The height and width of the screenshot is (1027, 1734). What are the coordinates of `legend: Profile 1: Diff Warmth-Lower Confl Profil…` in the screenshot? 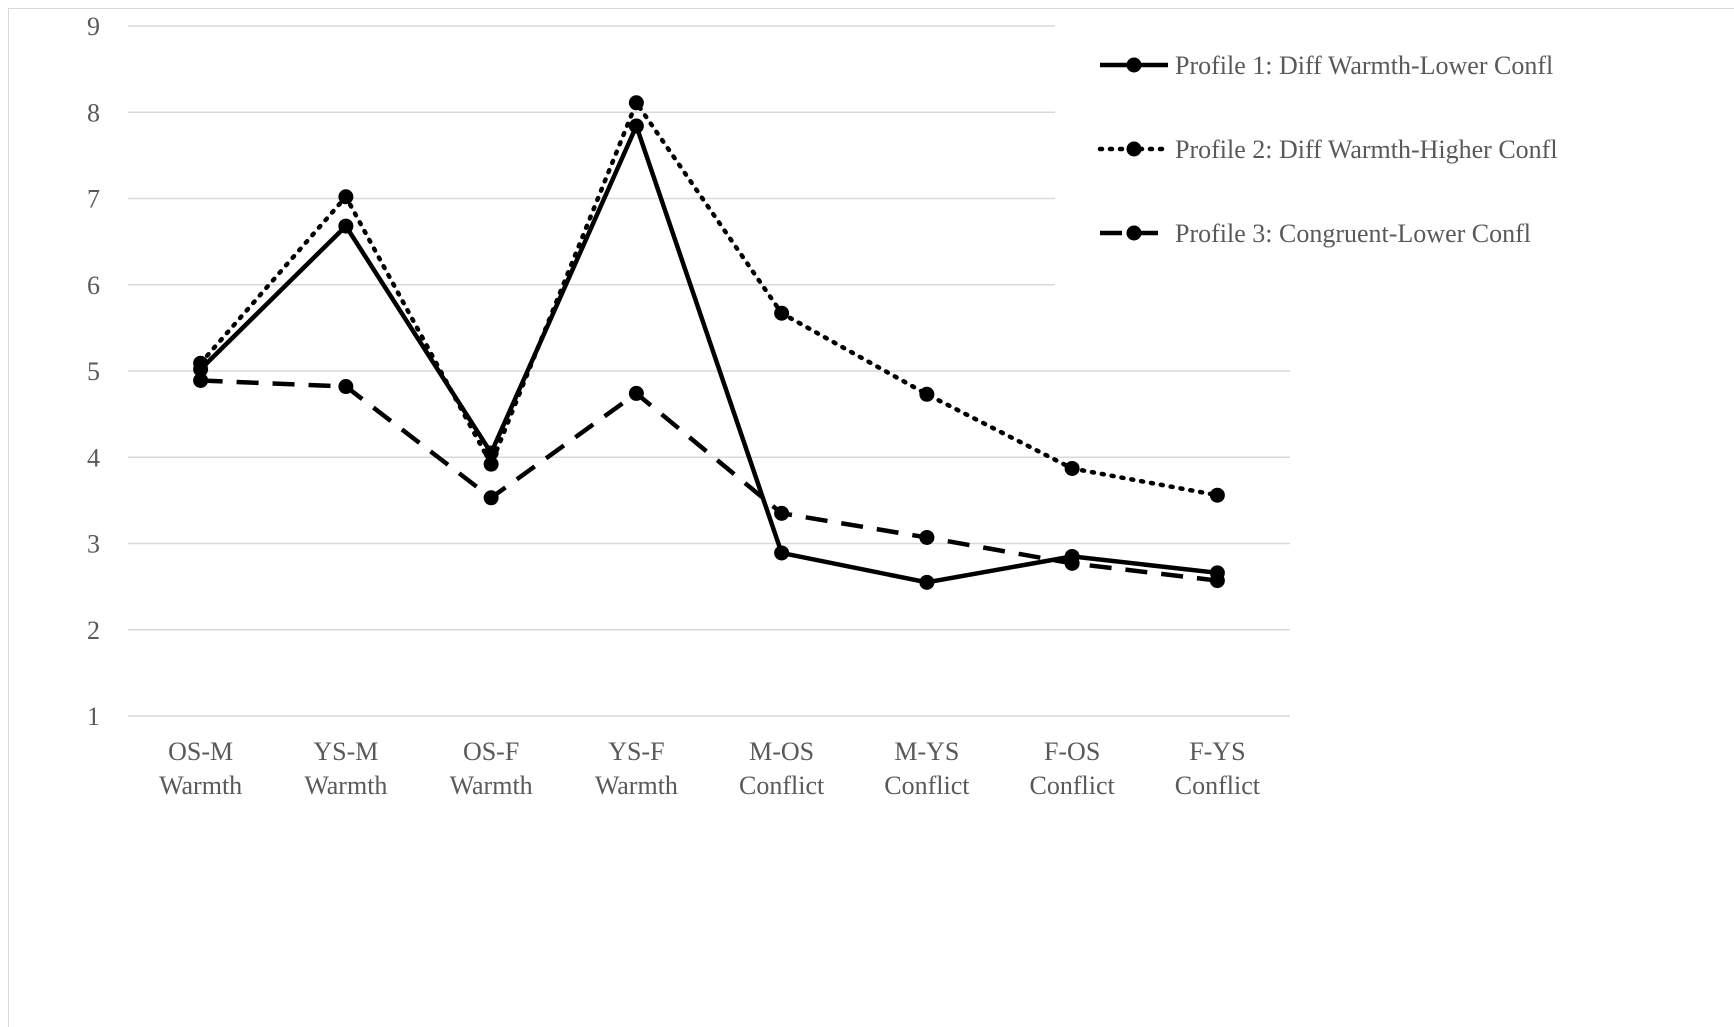 It's located at (1327, 149).